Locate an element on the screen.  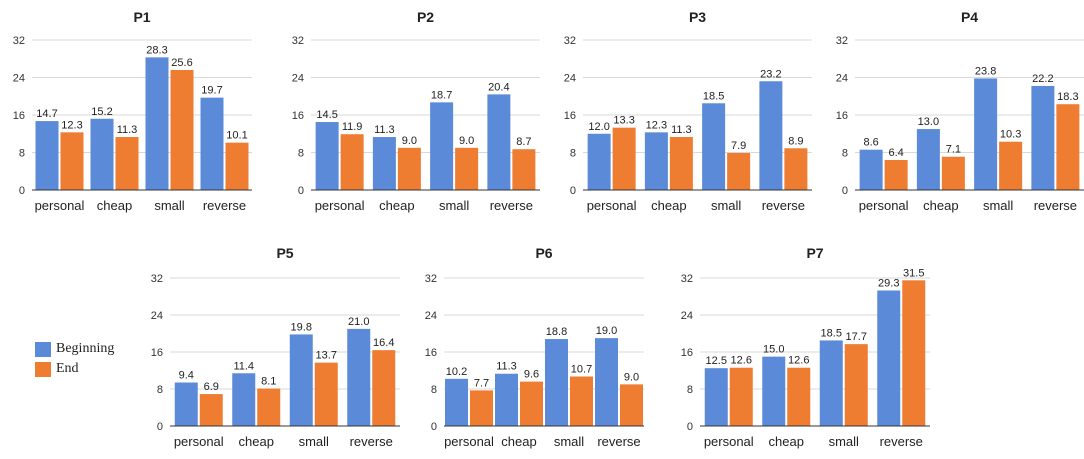
chart-5-category-label: cheap is located at coordinates (256, 441).